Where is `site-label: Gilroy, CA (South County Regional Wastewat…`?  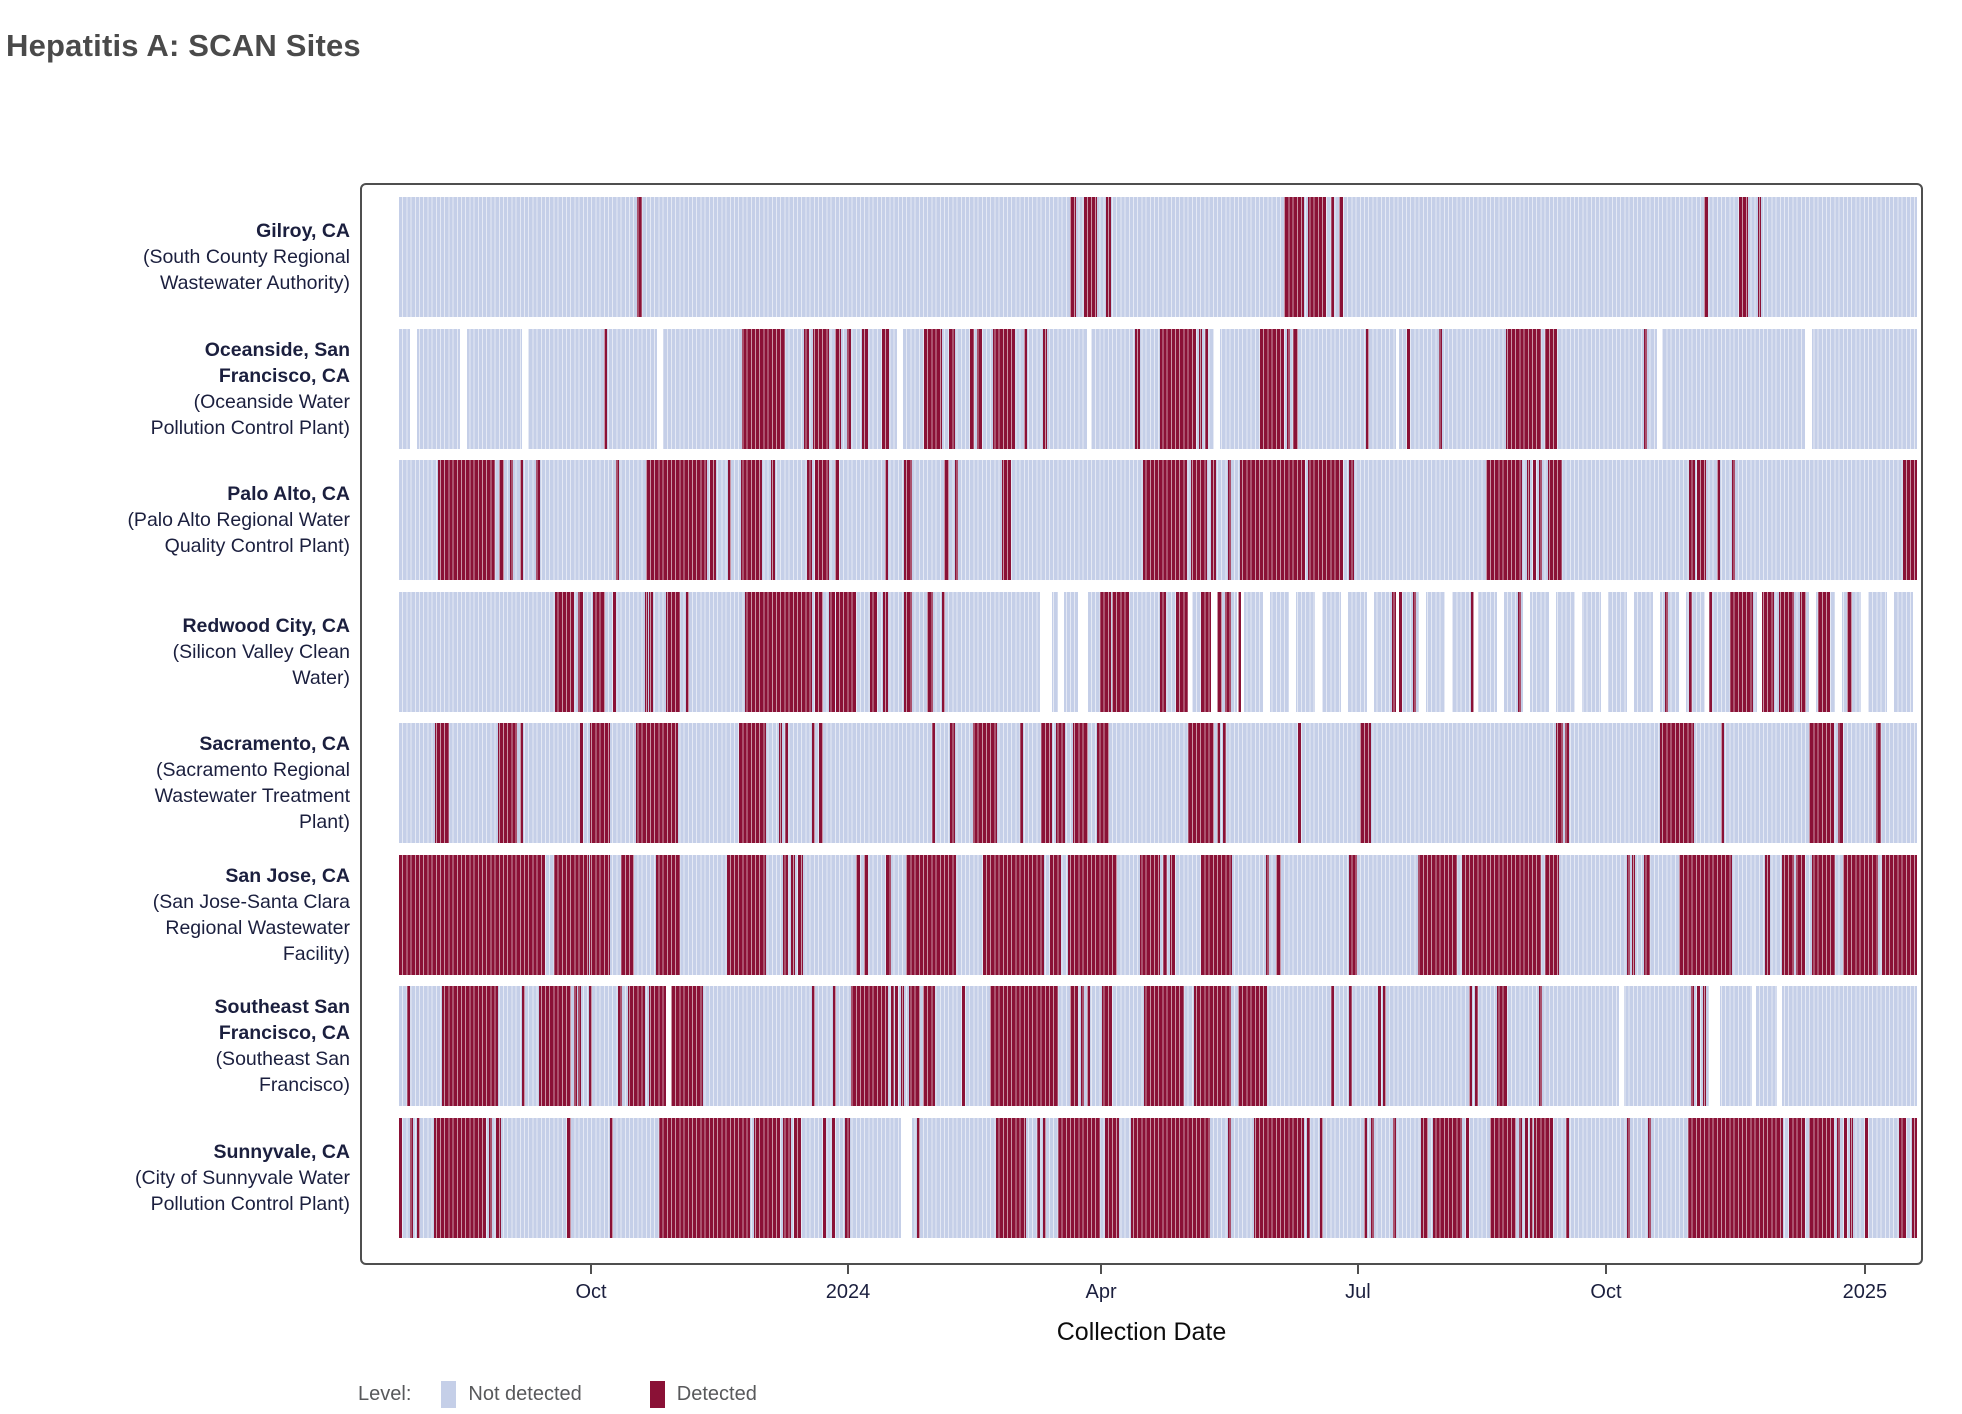 site-label: Gilroy, CA (South County Regional Wastewat… is located at coordinates (175, 257).